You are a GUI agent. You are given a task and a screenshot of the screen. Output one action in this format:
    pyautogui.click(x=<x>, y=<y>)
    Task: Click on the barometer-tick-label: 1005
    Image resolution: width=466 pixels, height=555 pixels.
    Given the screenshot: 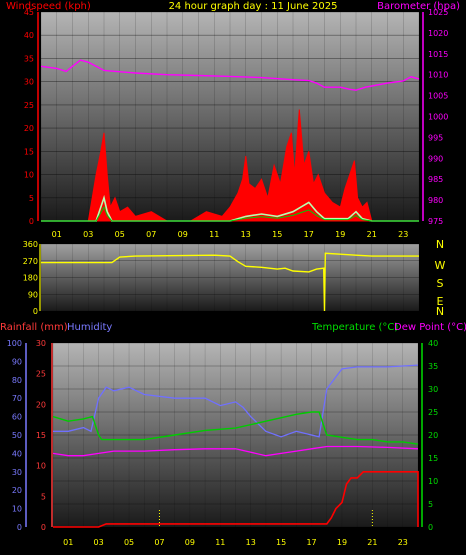 What is the action you would take?
    pyautogui.click(x=438, y=96)
    